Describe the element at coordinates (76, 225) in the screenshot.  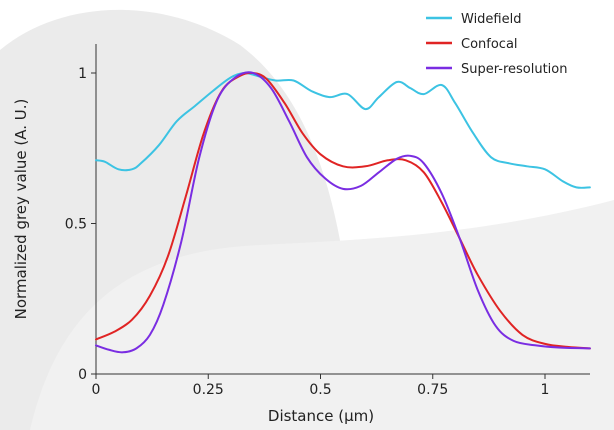
I see `y-tick-label: 0.5` at that location.